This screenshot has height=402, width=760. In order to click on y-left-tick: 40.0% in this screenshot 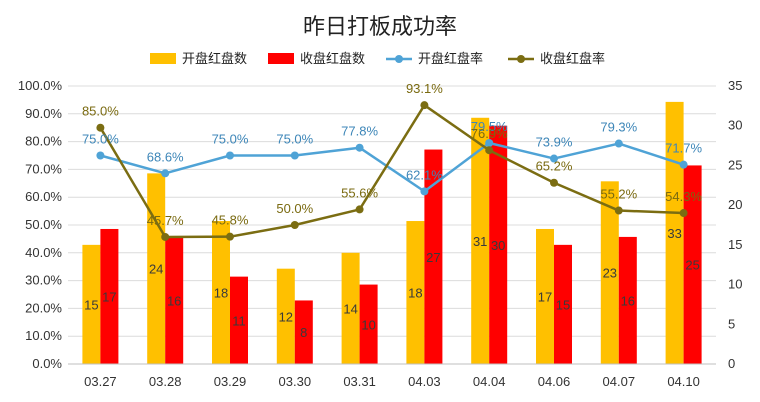, I will do `click(43, 252)`.